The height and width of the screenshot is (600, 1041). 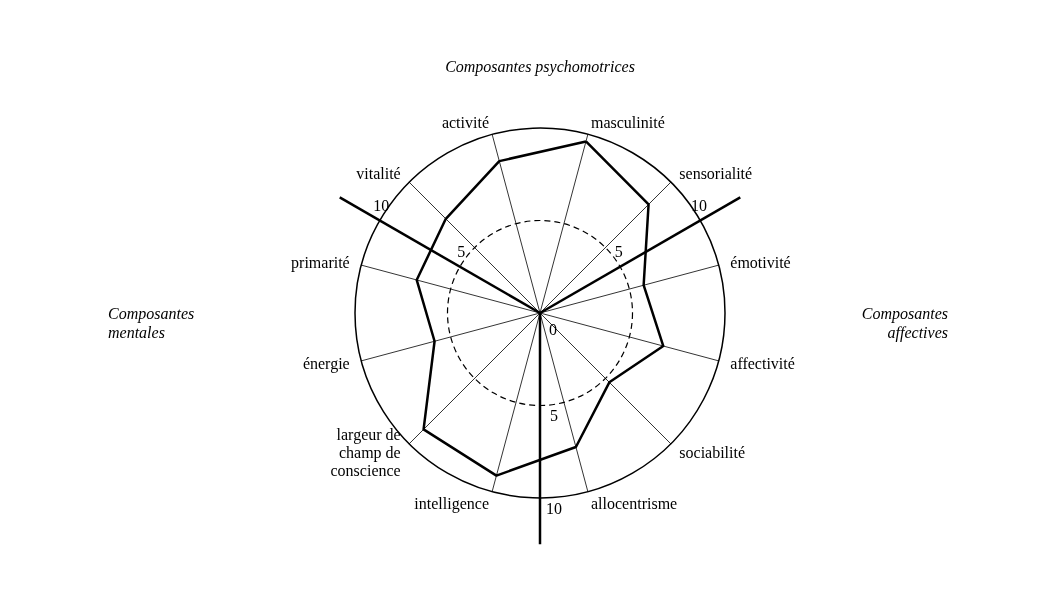 I want to click on spoke-label: affectivité, so click(x=762, y=364).